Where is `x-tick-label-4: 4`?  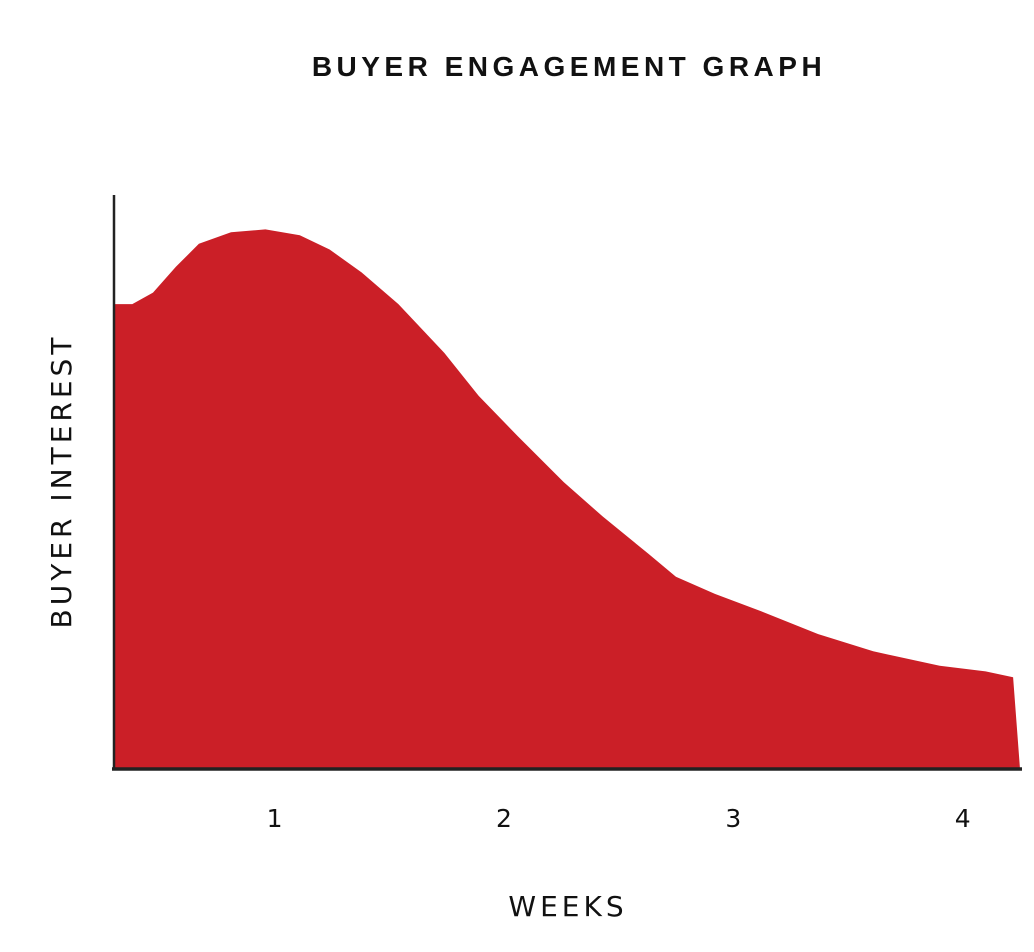 x-tick-label-4: 4 is located at coordinates (963, 818).